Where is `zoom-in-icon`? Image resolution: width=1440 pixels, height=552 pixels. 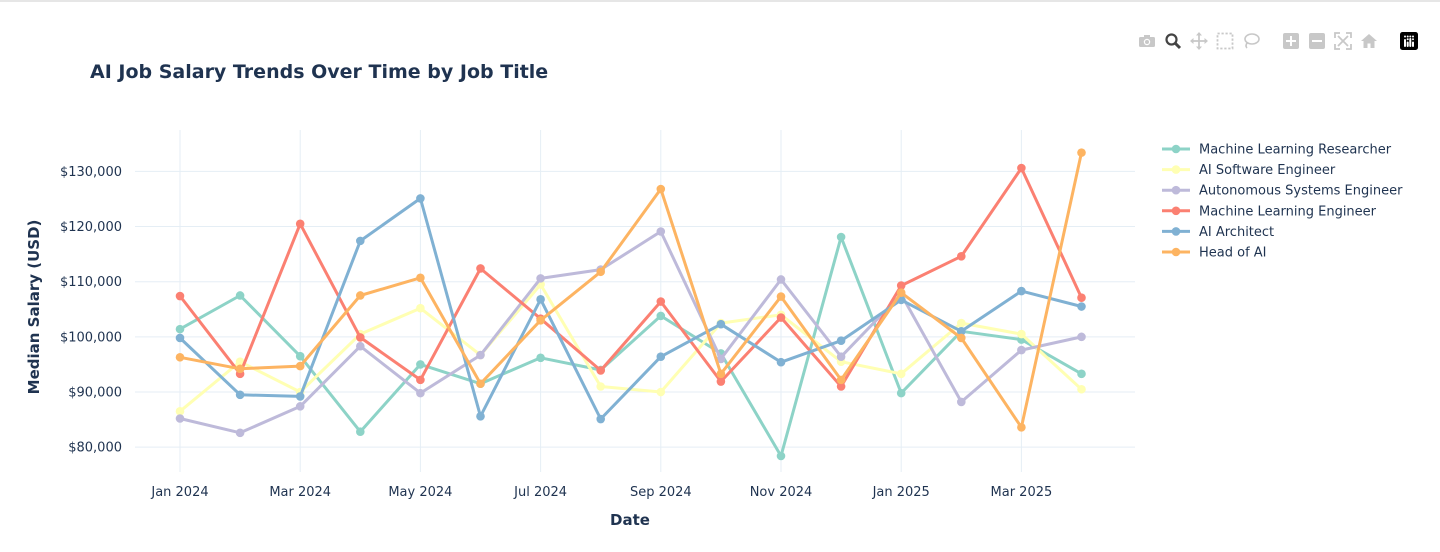
zoom-in-icon is located at coordinates (1291, 41).